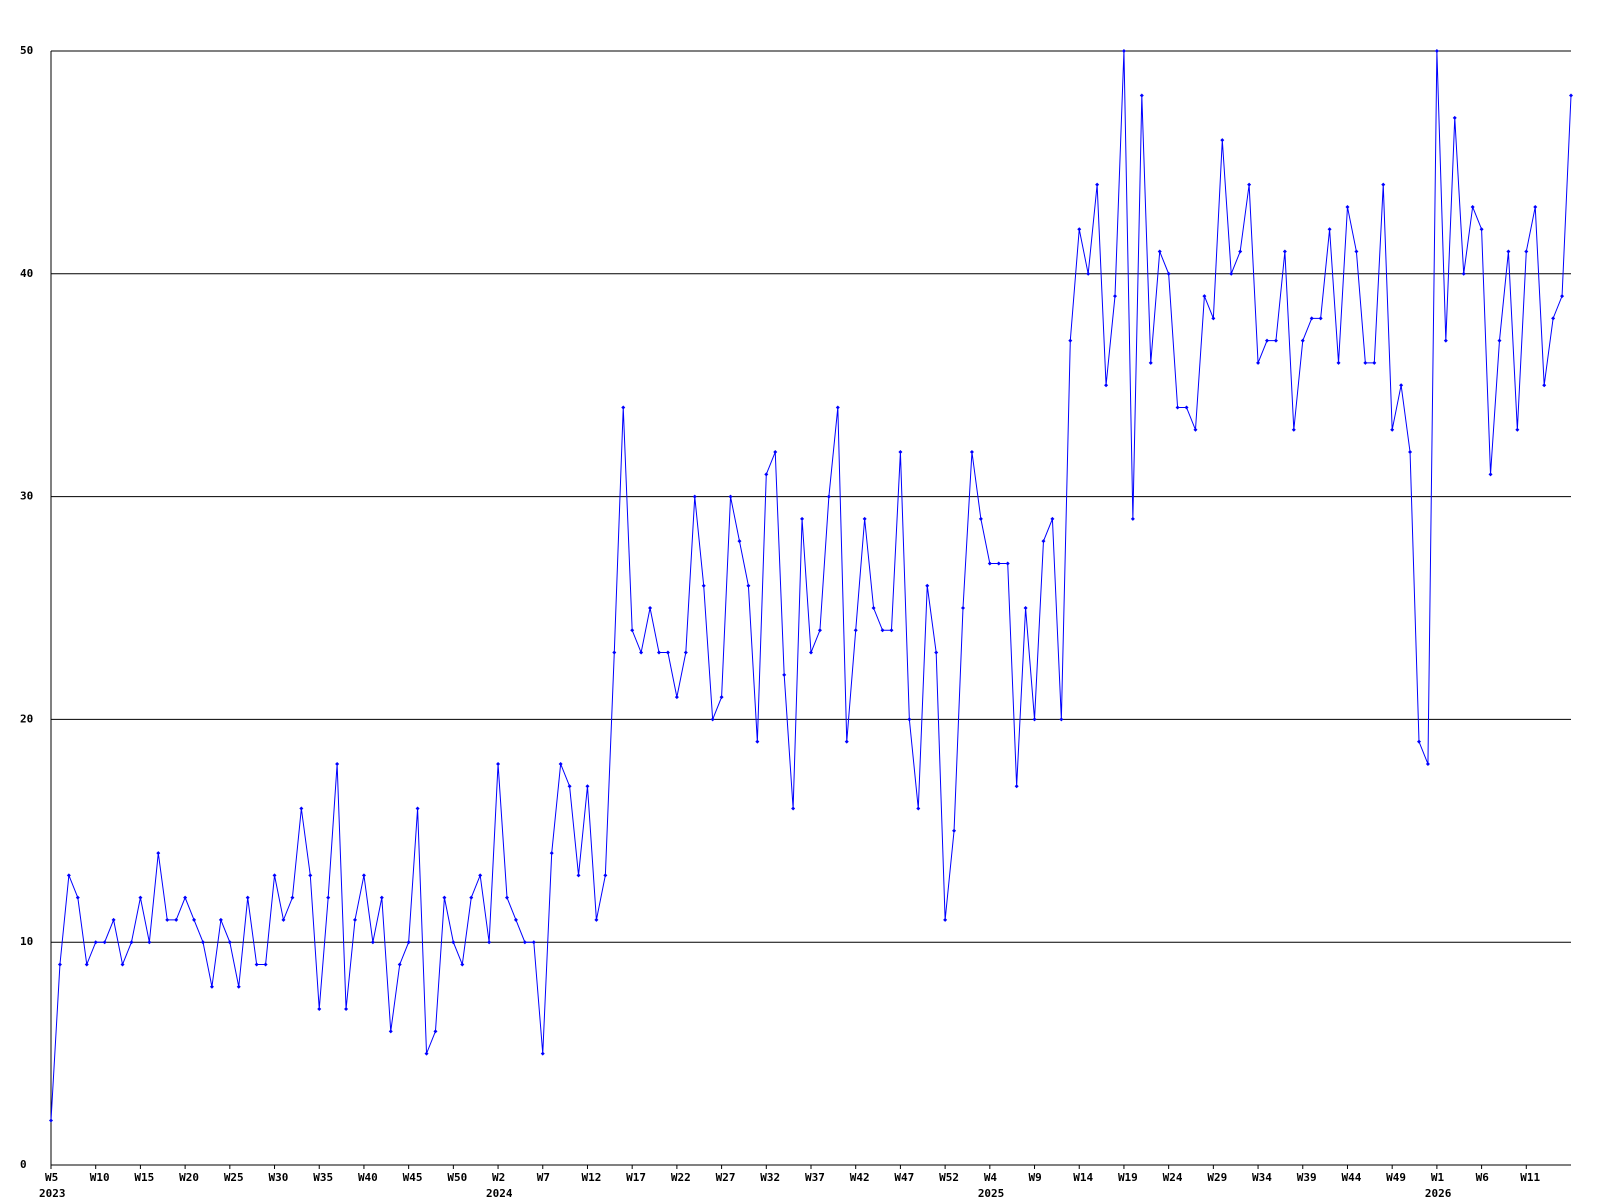  I want to click on x-tick-label: W10, so click(100, 1177).